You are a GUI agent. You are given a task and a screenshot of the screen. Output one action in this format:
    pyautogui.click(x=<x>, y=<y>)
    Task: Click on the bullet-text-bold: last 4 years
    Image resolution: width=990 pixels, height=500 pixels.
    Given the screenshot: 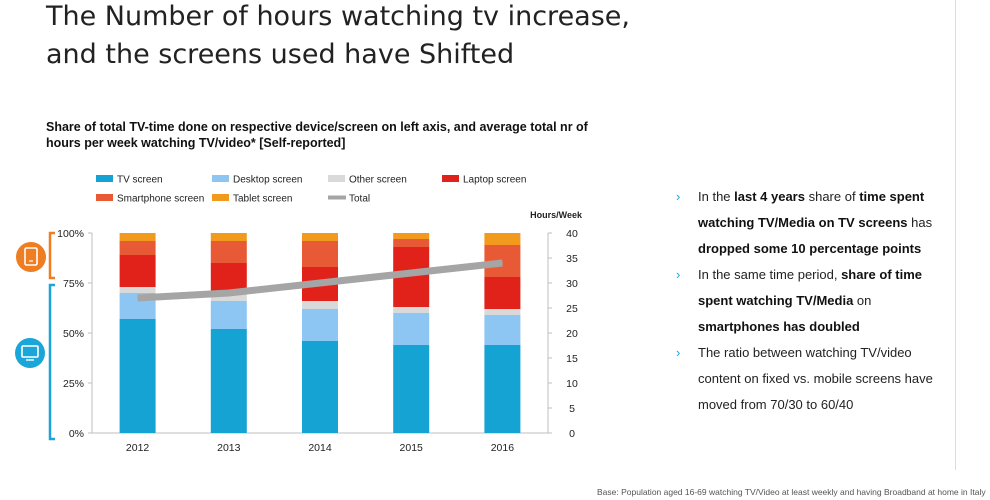 What is the action you would take?
    pyautogui.click(x=769, y=196)
    